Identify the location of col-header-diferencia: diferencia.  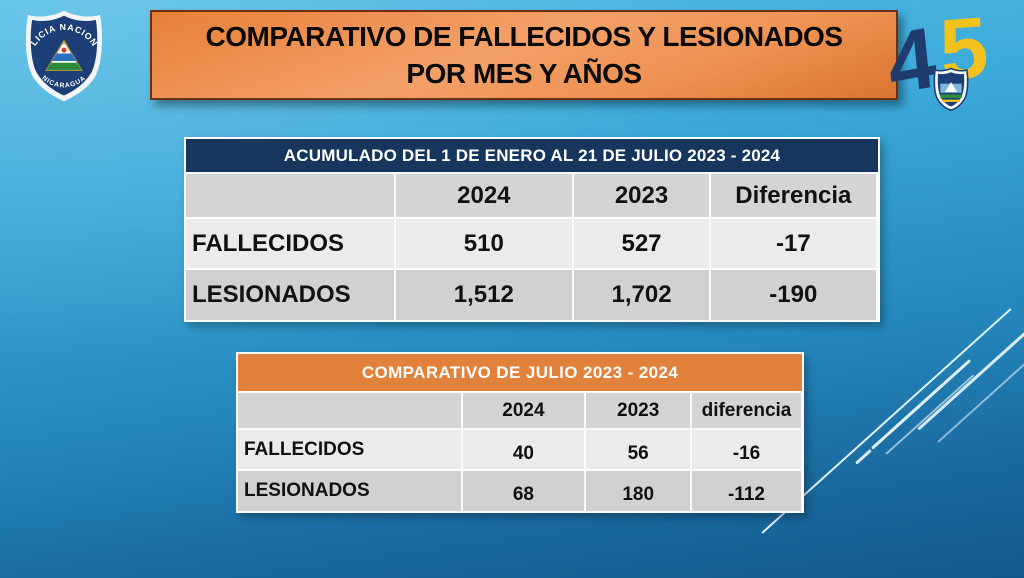
(746, 410).